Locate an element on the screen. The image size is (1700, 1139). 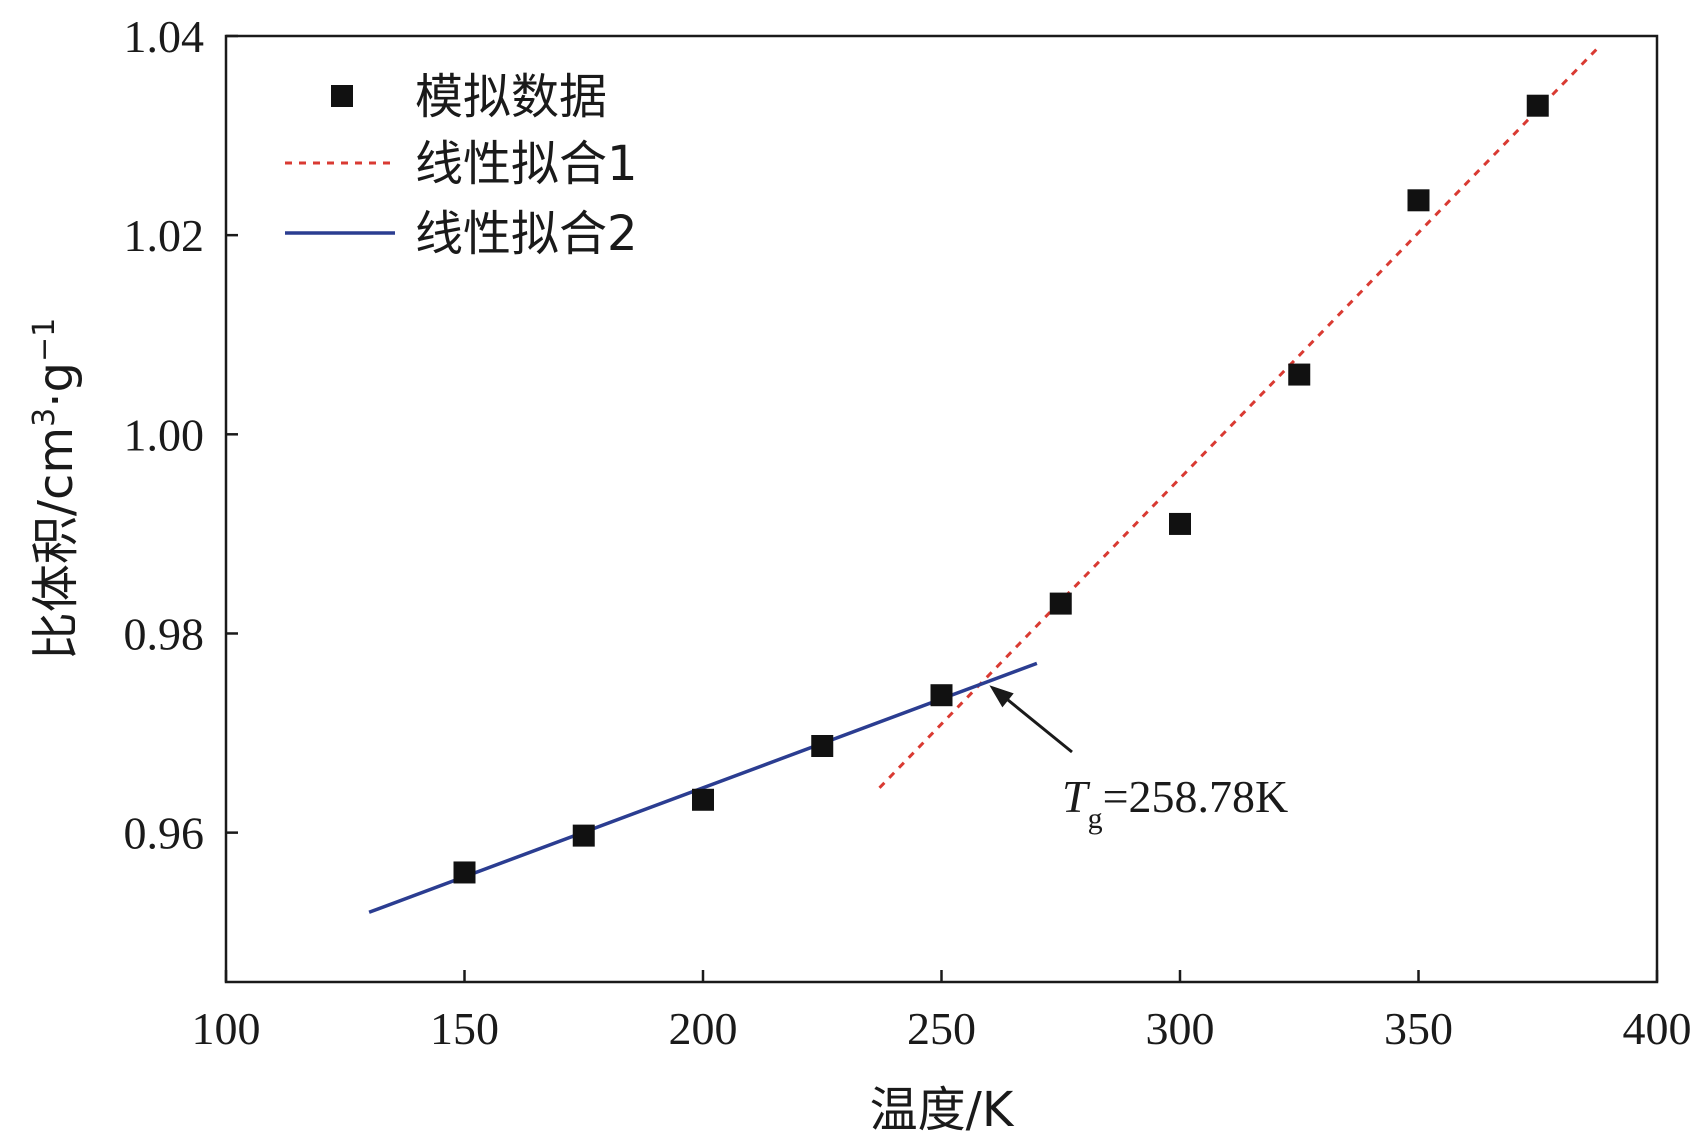
x-axis-title: 温度/K is located at coordinates (942, 1110).